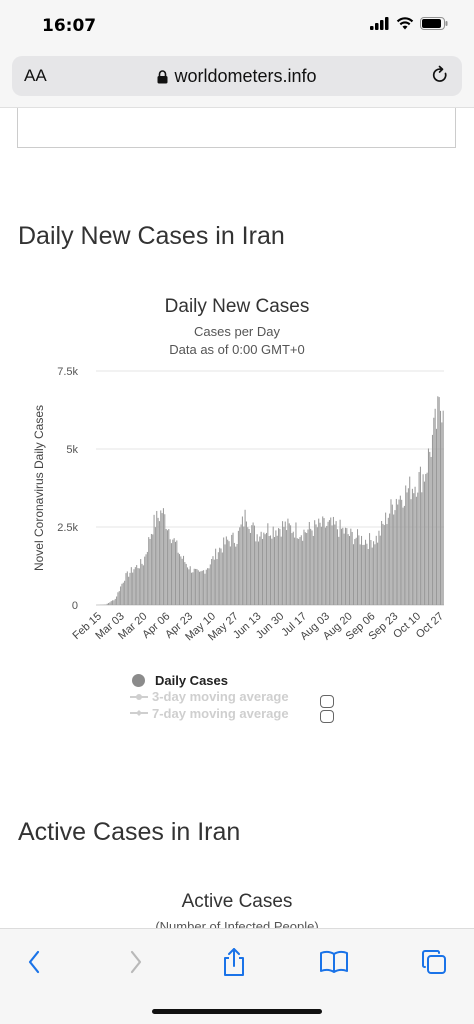 The image size is (474, 1024). I want to click on bookmarks-button, so click(334, 962).